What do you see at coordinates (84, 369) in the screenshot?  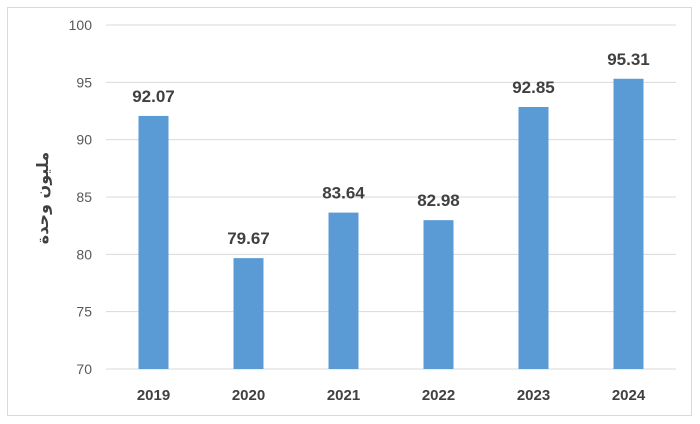 I see `y-tick-label: 70` at bounding box center [84, 369].